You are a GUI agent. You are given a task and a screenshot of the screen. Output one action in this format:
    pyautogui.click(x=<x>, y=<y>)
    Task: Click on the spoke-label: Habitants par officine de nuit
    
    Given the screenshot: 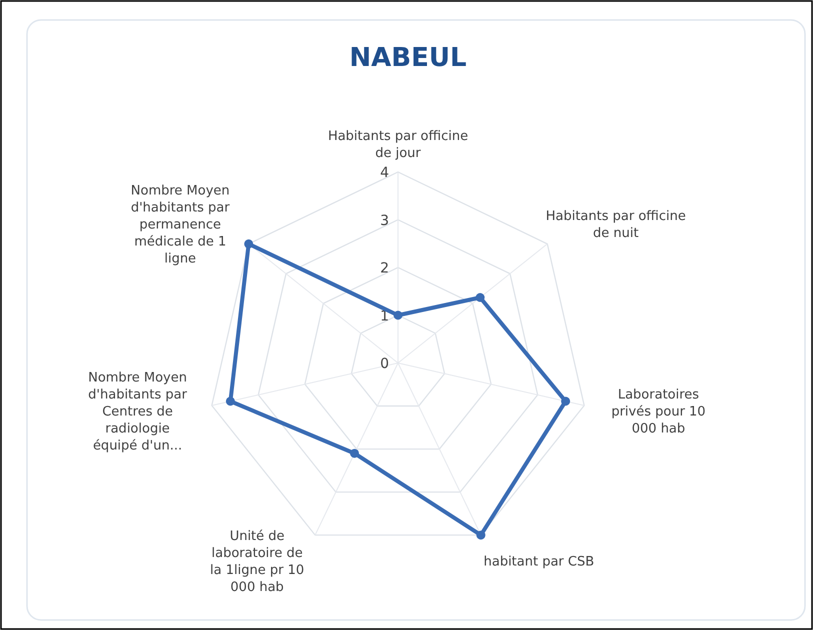 What is the action you would take?
    pyautogui.click(x=616, y=225)
    